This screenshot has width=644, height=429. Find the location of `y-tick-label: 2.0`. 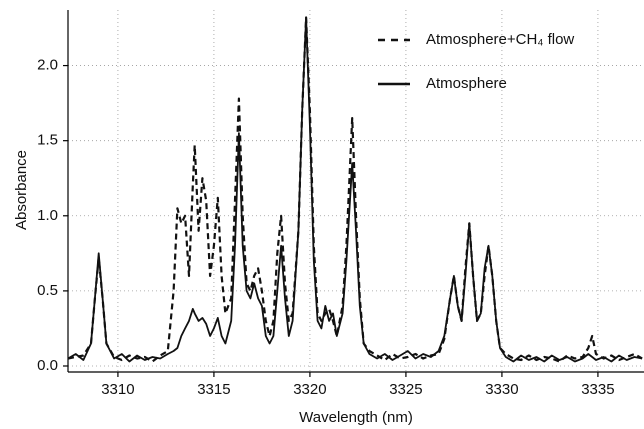

y-tick-label: 2.0 is located at coordinates (47, 65).